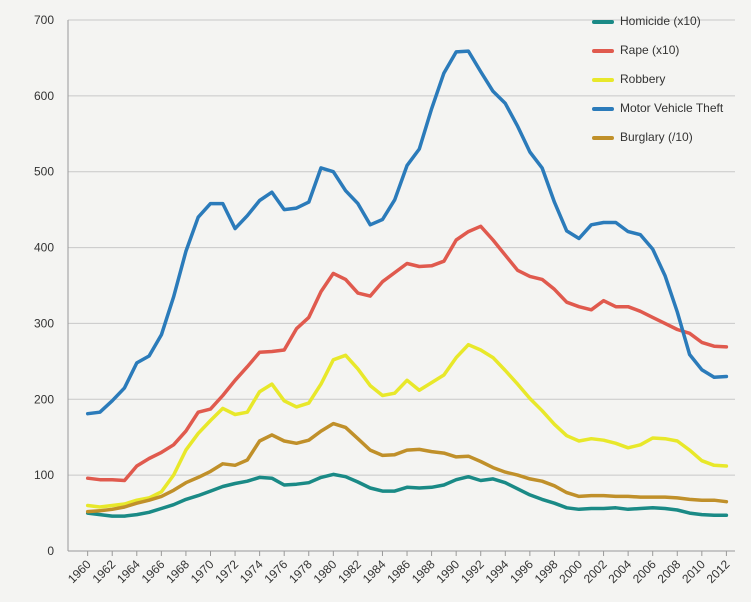 This screenshot has width=751, height=602. Describe the element at coordinates (656, 137) in the screenshot. I see `legend-label: Burglary (/10)` at that location.